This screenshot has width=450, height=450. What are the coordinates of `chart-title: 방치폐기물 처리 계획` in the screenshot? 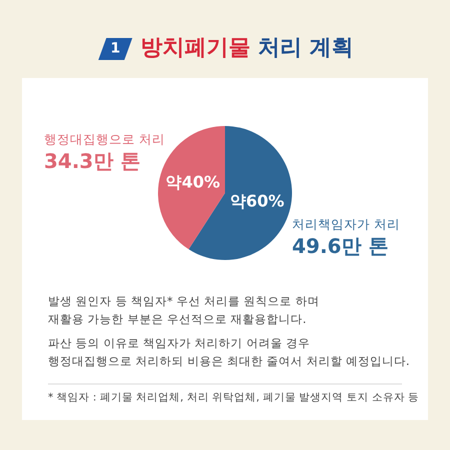 It's located at (247, 48).